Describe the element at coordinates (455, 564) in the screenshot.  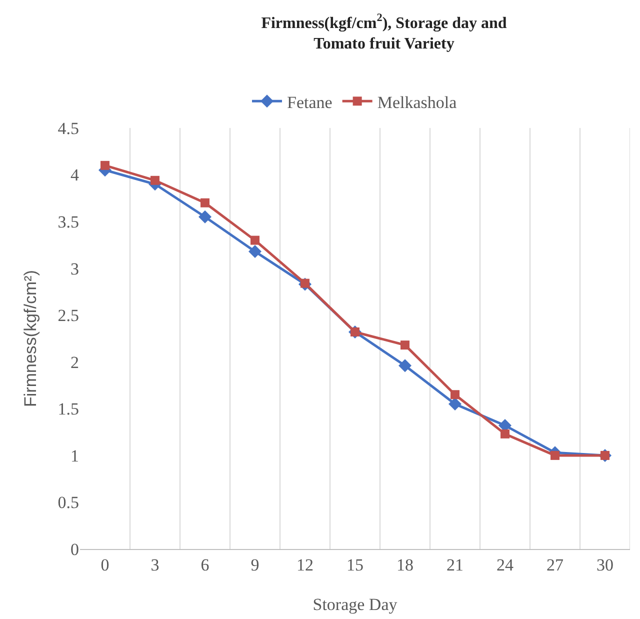
I see `x-tick-label: 21` at that location.